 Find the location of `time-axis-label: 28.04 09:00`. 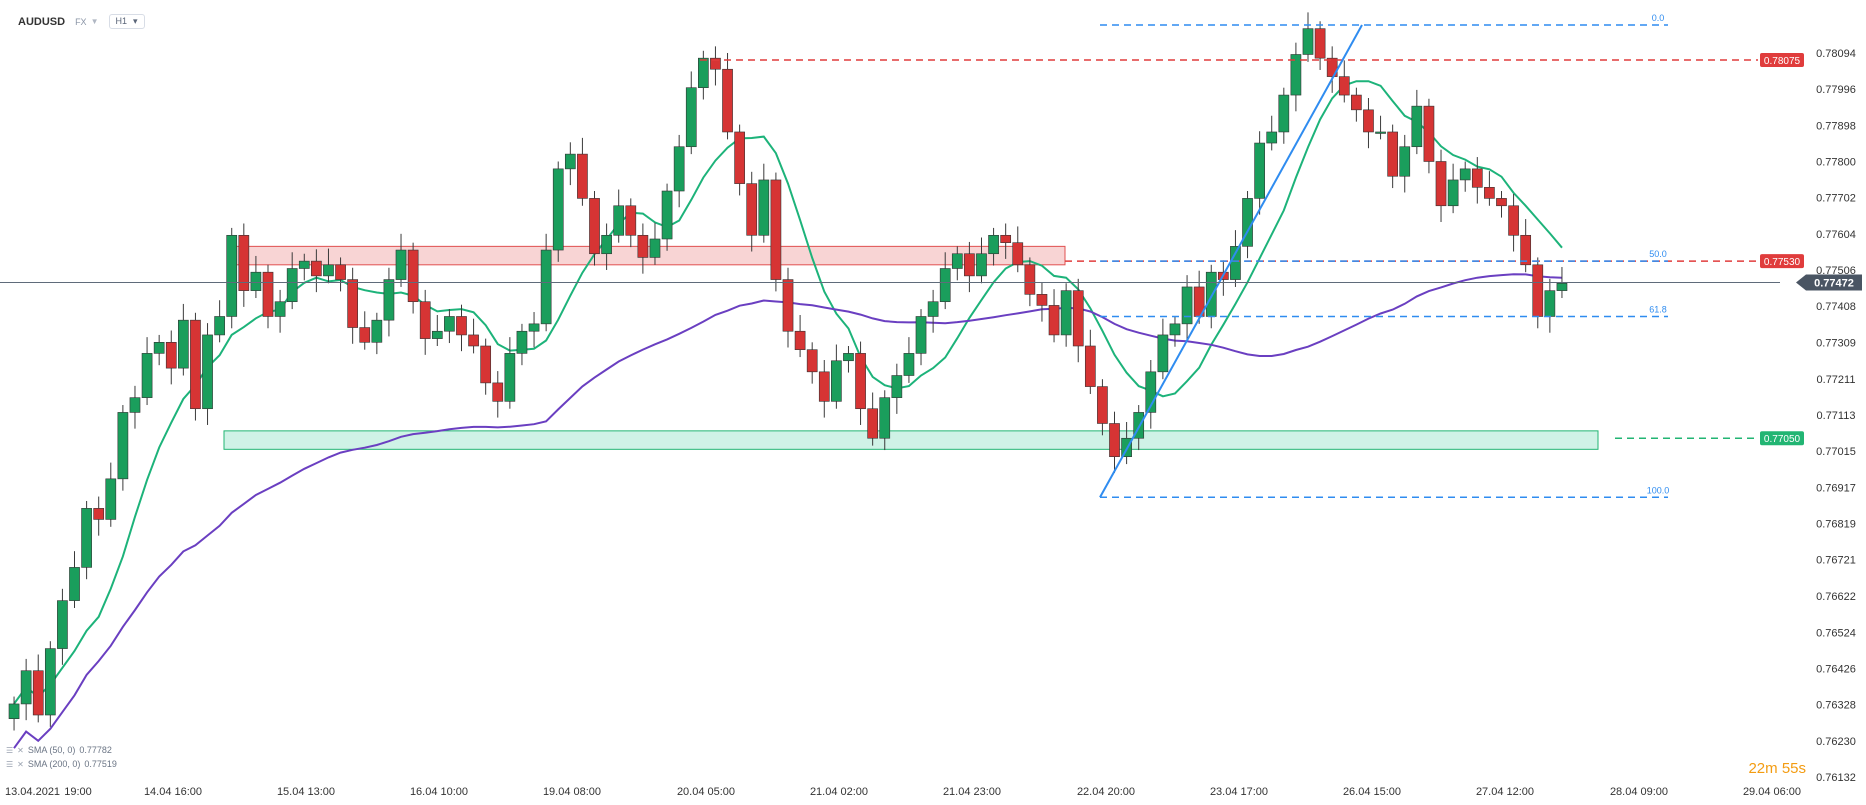

time-axis-label: 28.04 09:00 is located at coordinates (1639, 792).